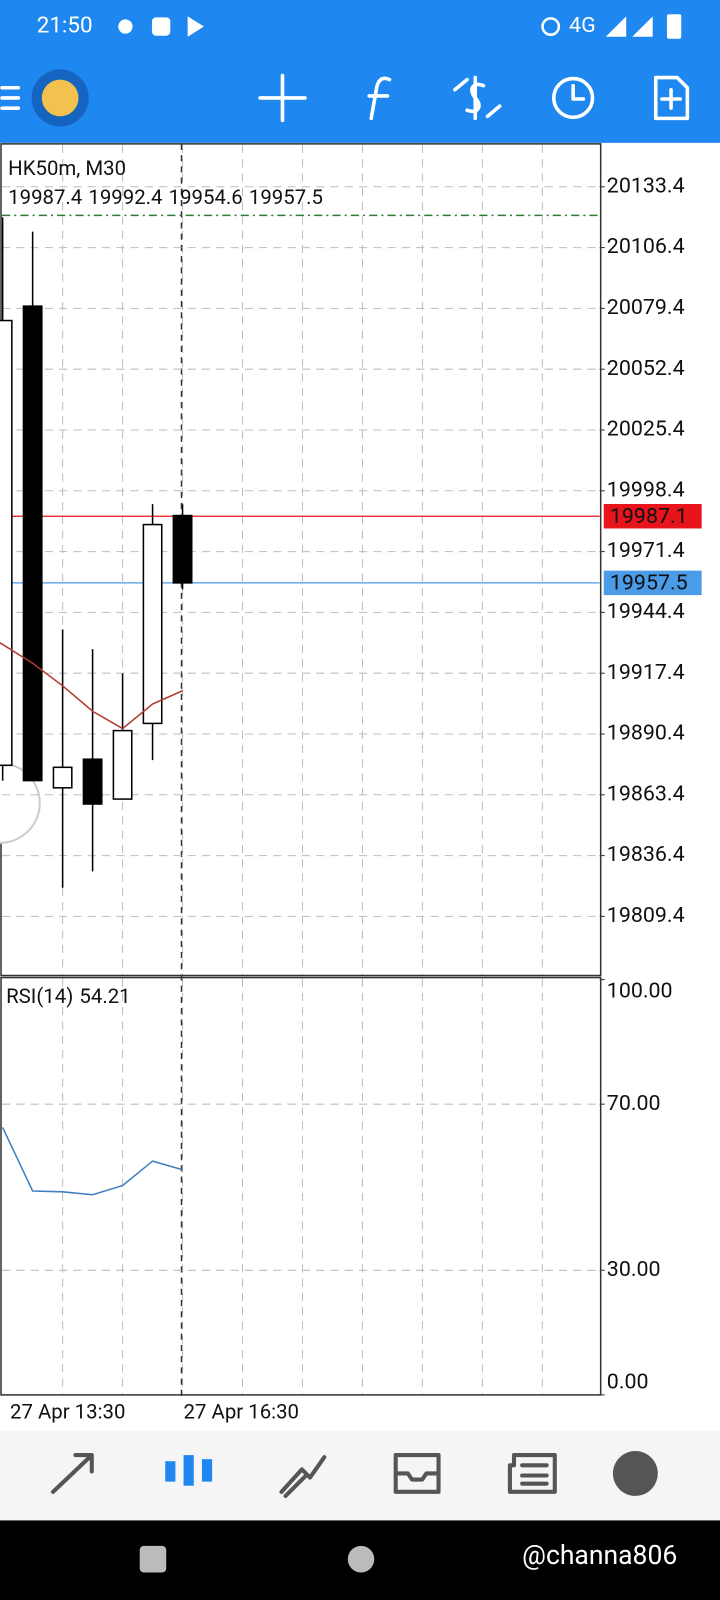  Describe the element at coordinates (646, 429) in the screenshot. I see `y-tick-label: 20025.4` at that location.